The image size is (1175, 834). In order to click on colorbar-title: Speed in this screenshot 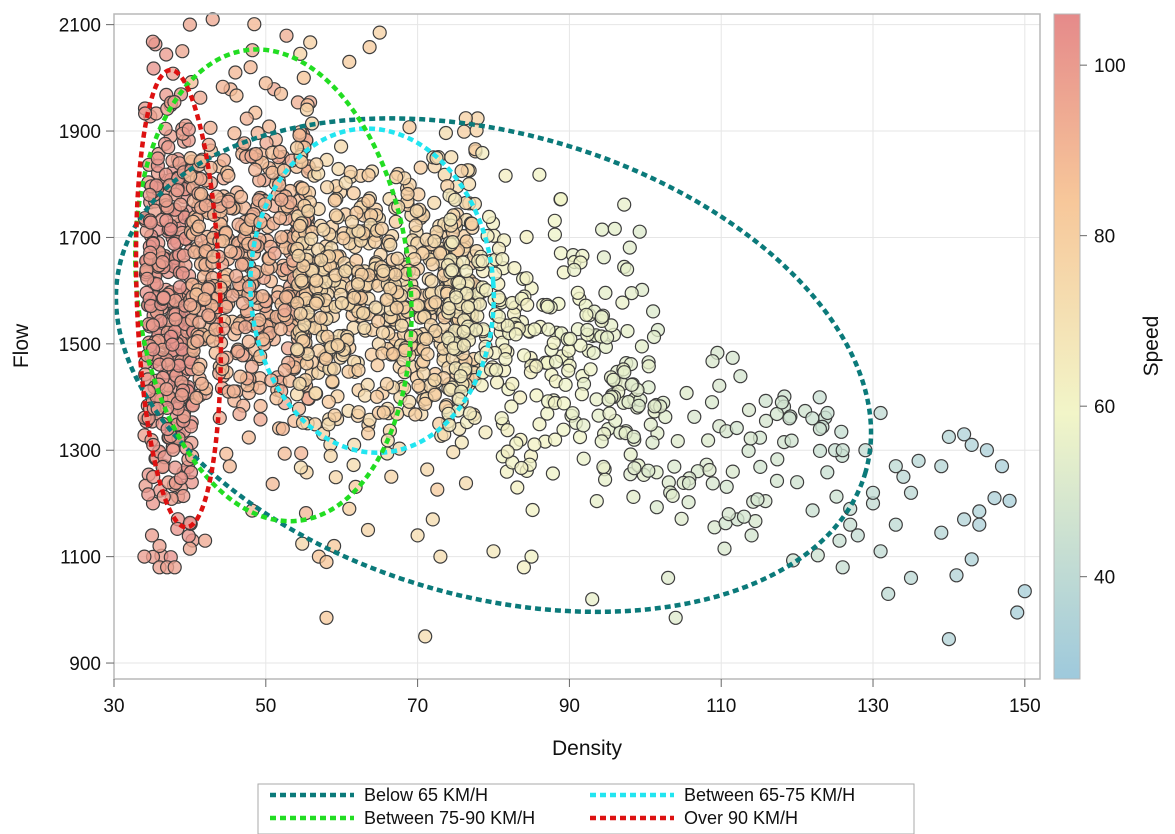, I will do `click(1151, 346)`.